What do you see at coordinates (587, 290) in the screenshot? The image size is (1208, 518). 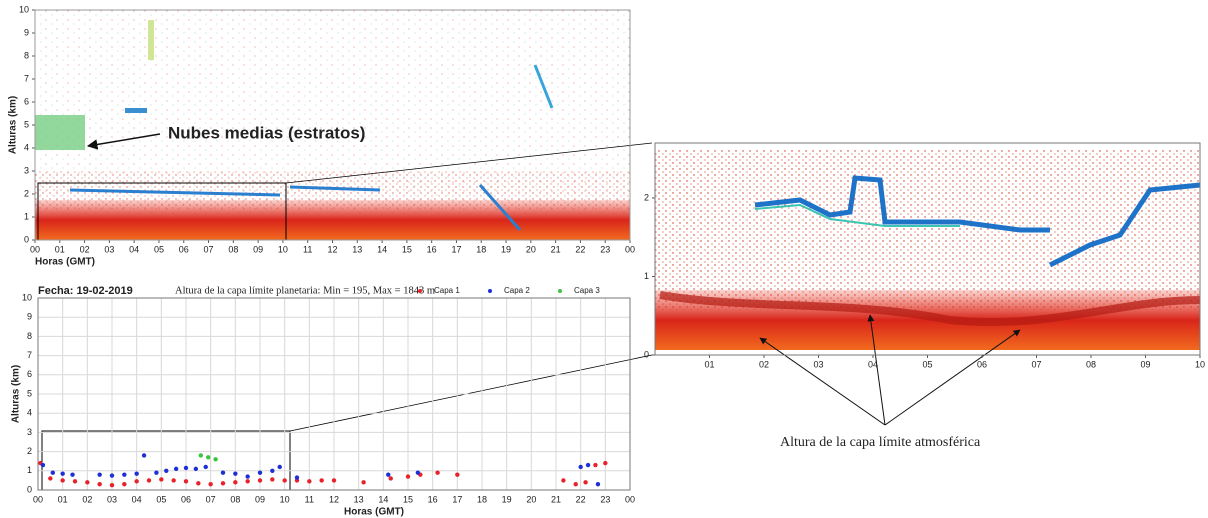 I see `legend-label: Capa 3` at bounding box center [587, 290].